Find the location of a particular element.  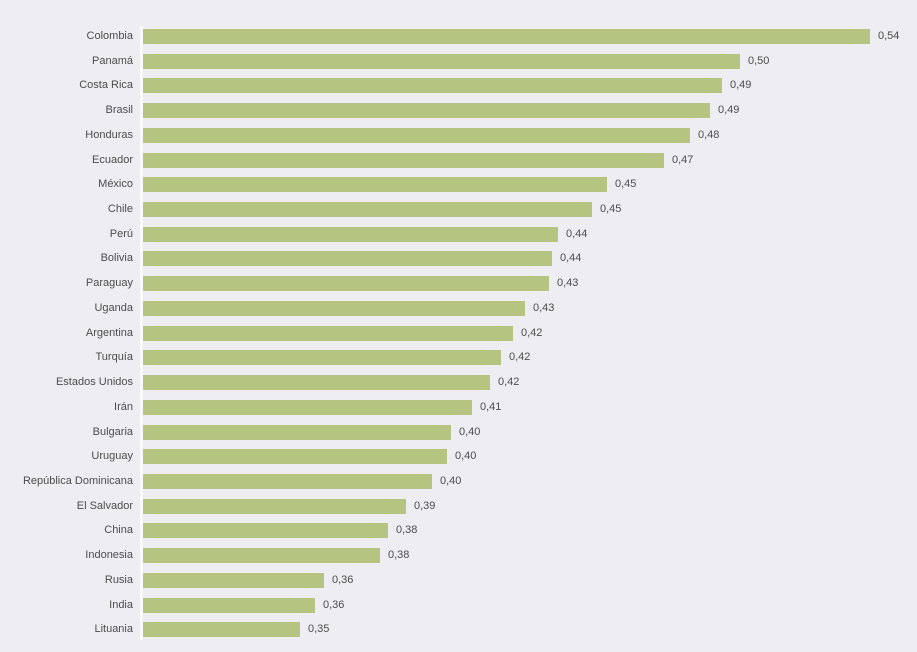

bar-row: Uruguay 0,40 is located at coordinates (458, 457).